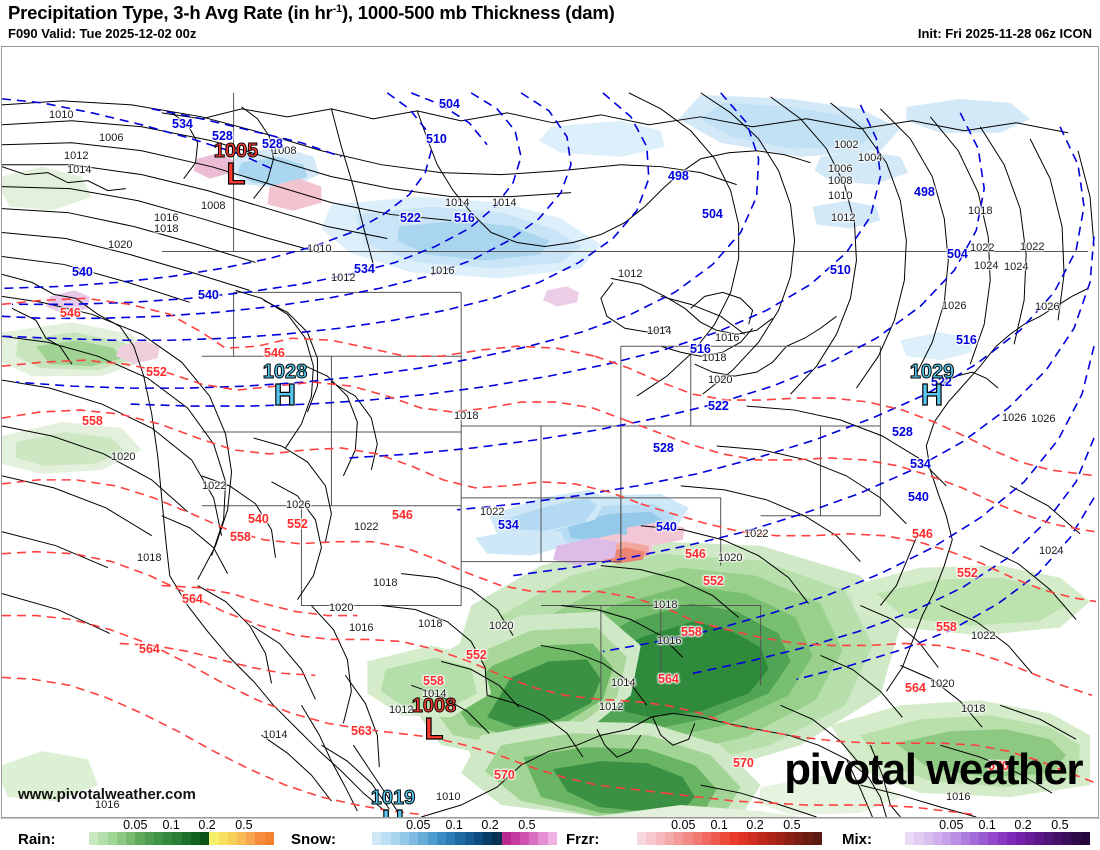 Image resolution: width=1100 pixels, height=850 pixels. I want to click on thickness-warm-label: 546, so click(922, 534).